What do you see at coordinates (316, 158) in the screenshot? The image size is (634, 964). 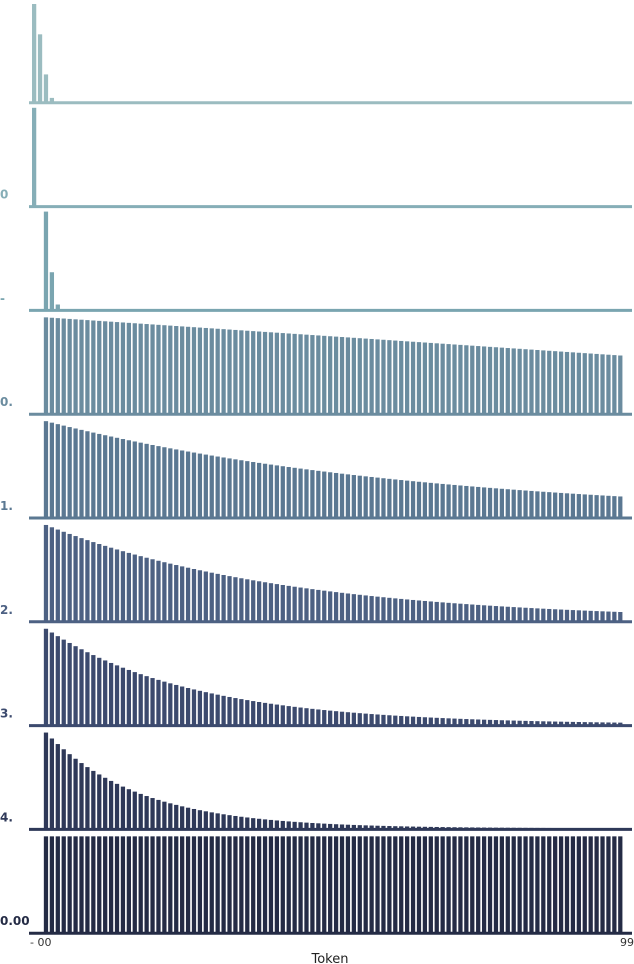 I see `panel-1: 0` at bounding box center [316, 158].